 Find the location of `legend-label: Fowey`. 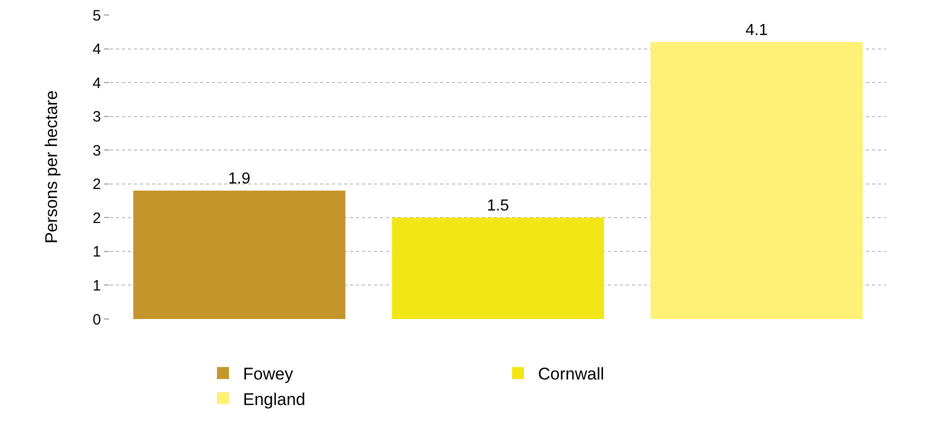

legend-label: Fowey is located at coordinates (268, 374).